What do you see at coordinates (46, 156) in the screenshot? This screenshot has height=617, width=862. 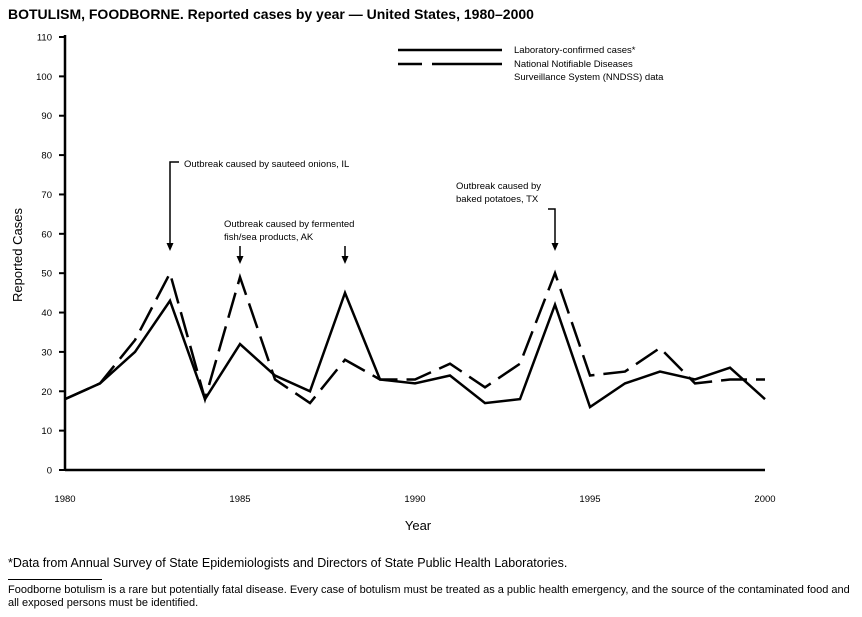 I see `y-tick-label: 80` at bounding box center [46, 156].